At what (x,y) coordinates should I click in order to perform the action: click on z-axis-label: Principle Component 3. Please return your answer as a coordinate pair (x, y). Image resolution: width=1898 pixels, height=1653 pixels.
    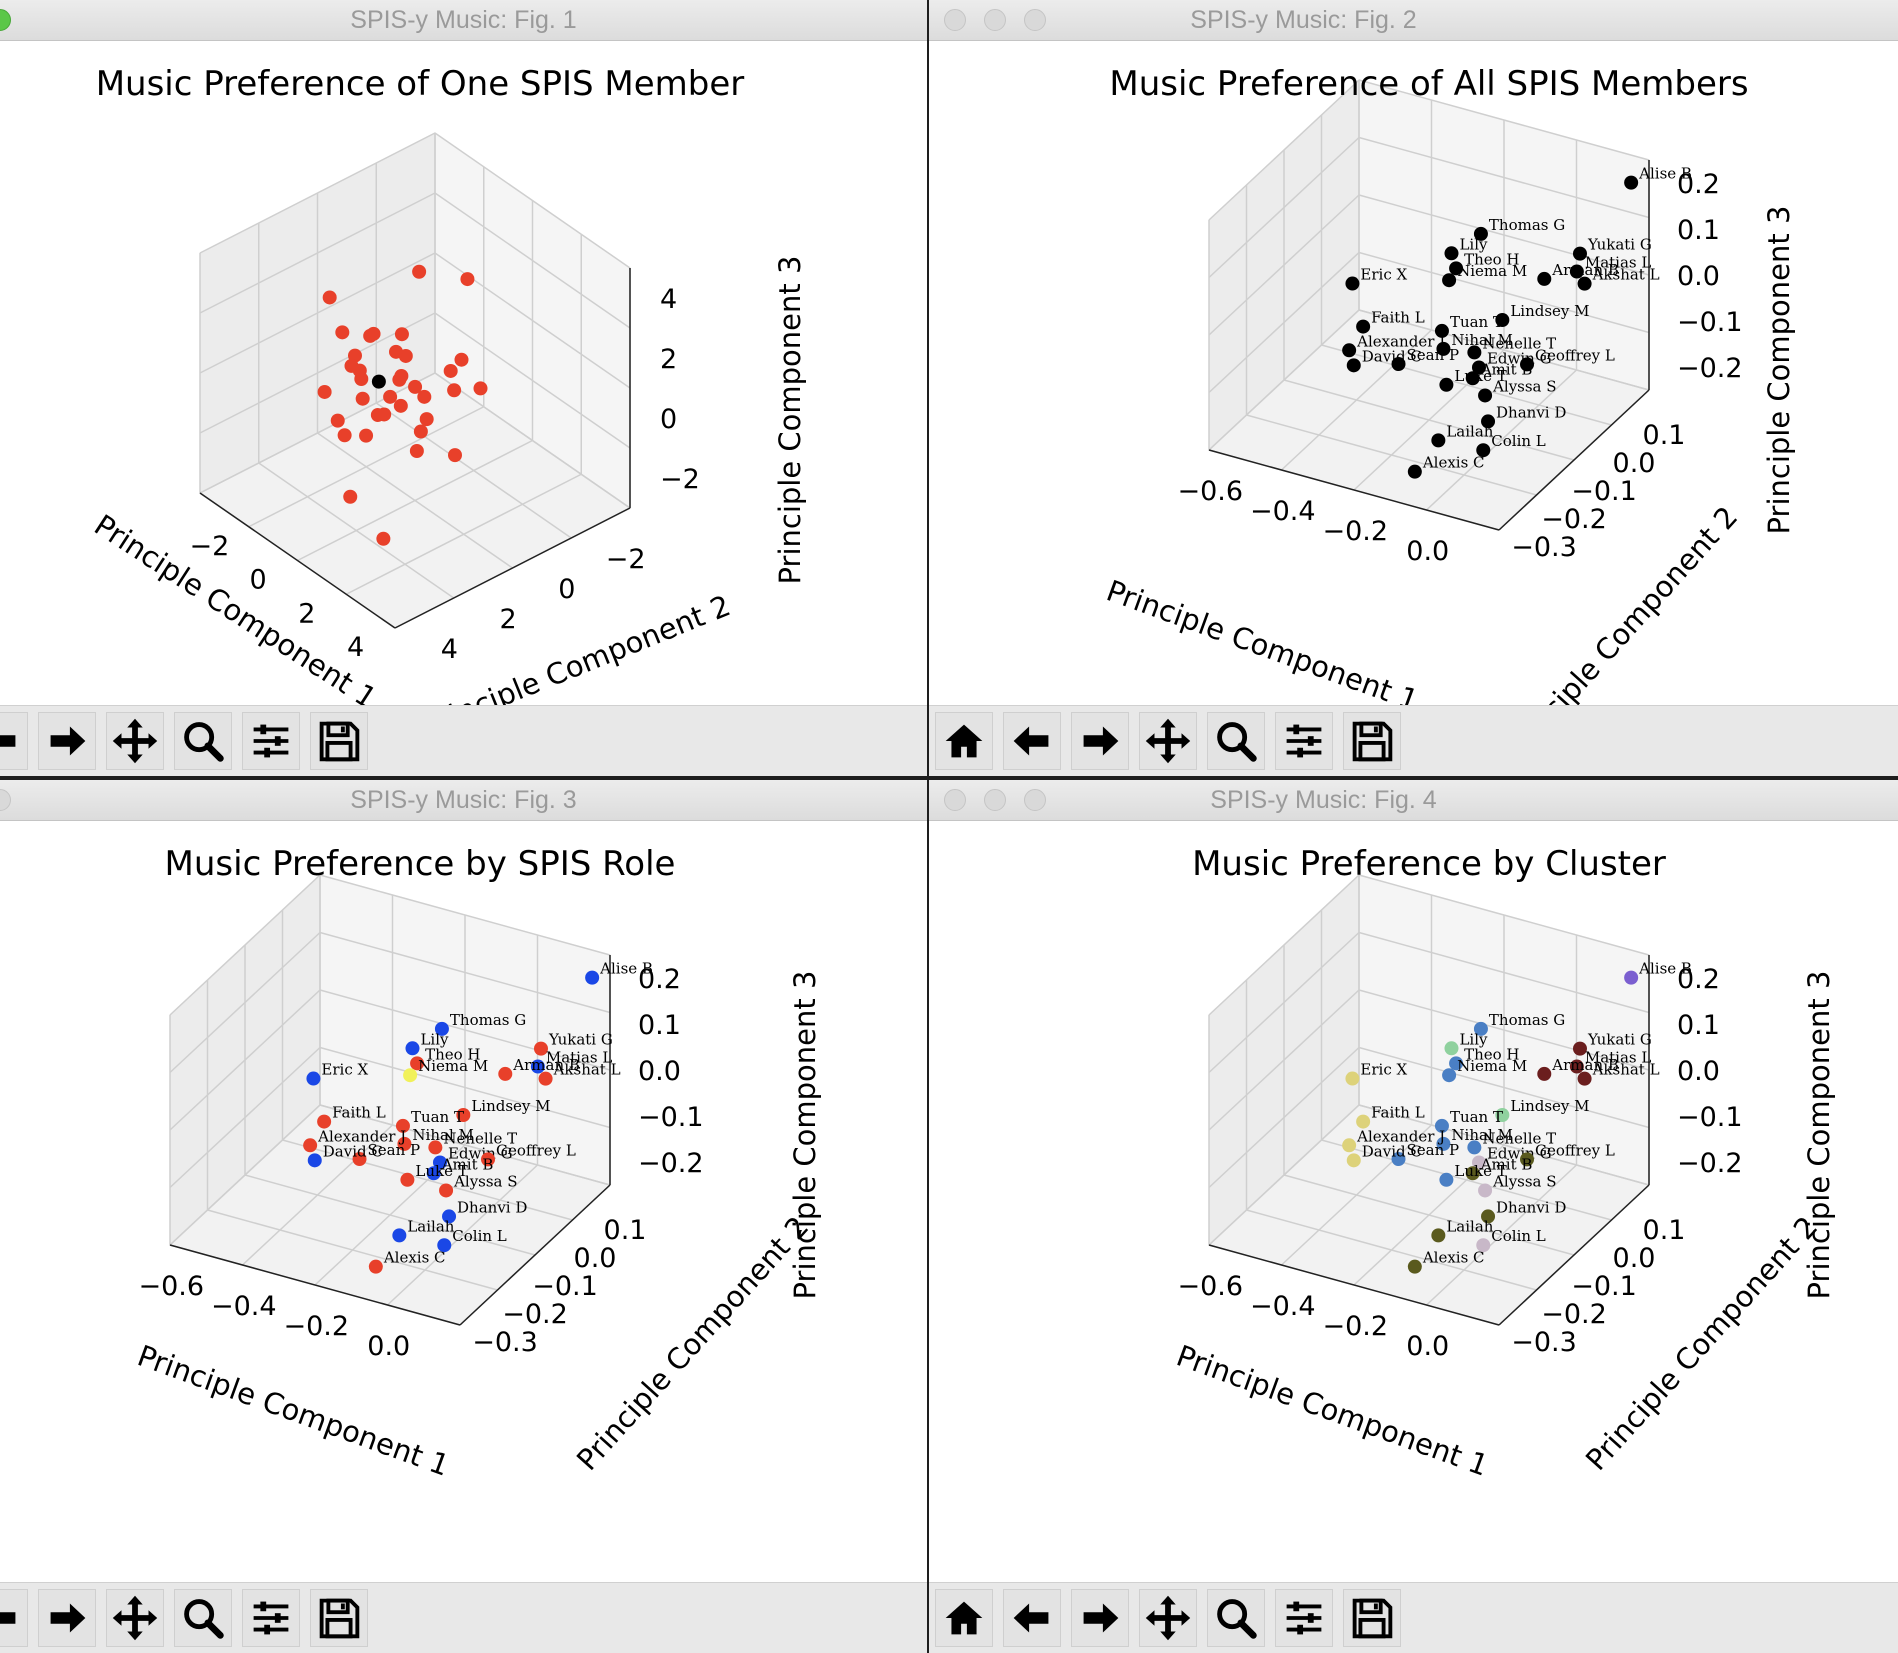
    Looking at the image, I should click on (790, 420).